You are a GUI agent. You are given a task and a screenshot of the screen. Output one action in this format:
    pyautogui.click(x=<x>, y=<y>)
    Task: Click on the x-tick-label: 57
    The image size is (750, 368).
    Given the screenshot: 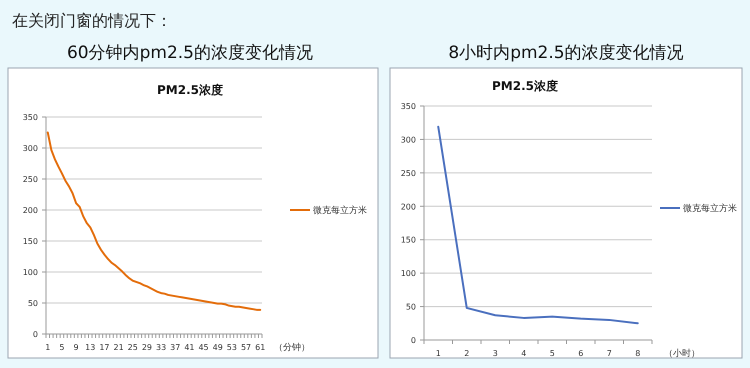 What is the action you would take?
    pyautogui.click(x=246, y=347)
    